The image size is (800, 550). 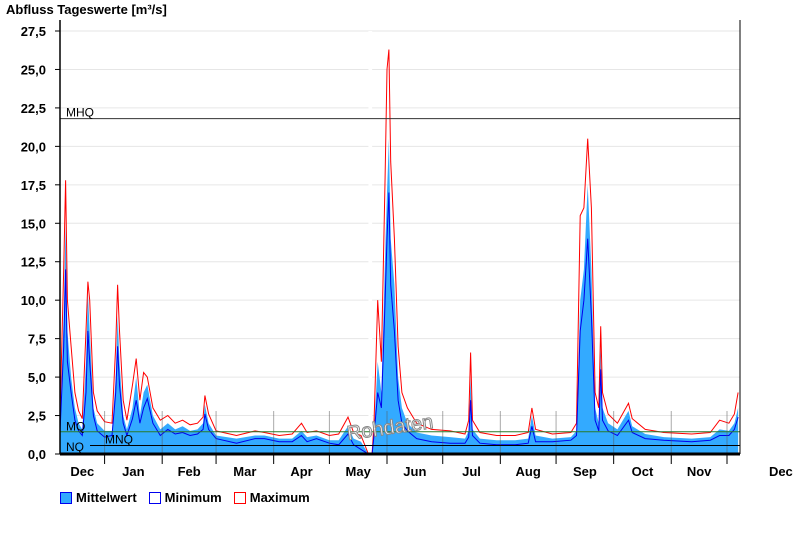 I want to click on x-tick-label: Oct, so click(x=643, y=471).